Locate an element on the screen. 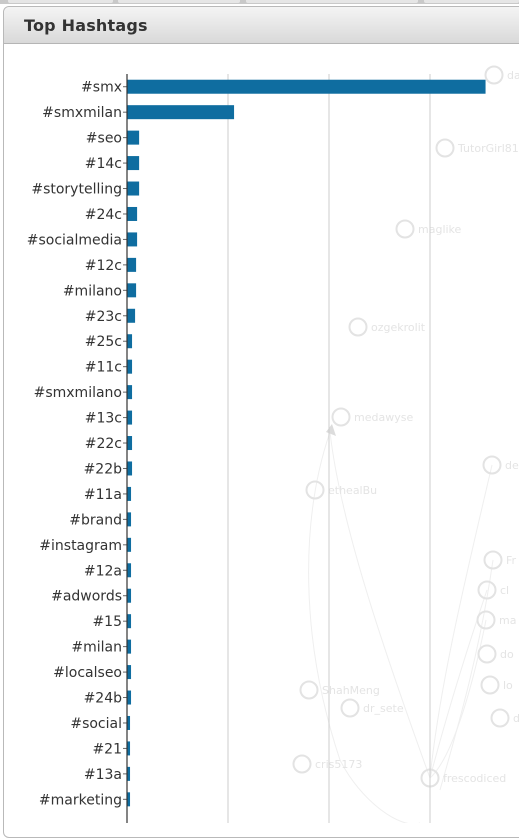 This screenshot has width=519, height=838. bar-localseo is located at coordinates (129, 672).